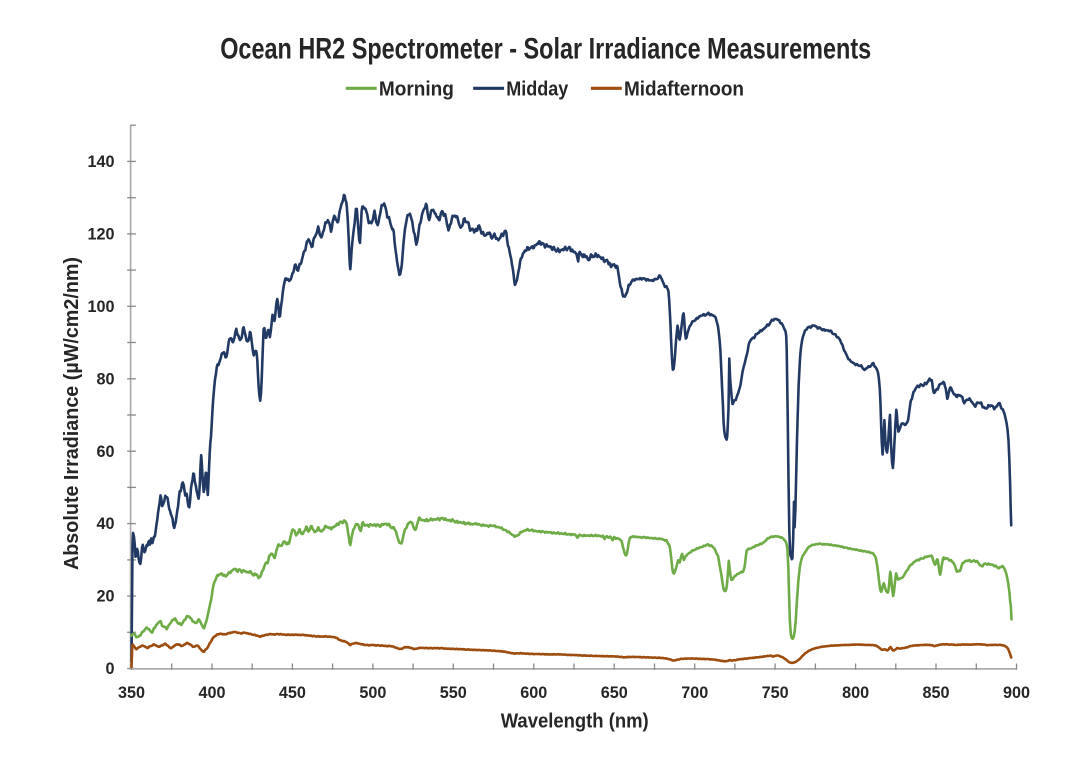  I want to click on svg-text: 100, so click(100, 307).